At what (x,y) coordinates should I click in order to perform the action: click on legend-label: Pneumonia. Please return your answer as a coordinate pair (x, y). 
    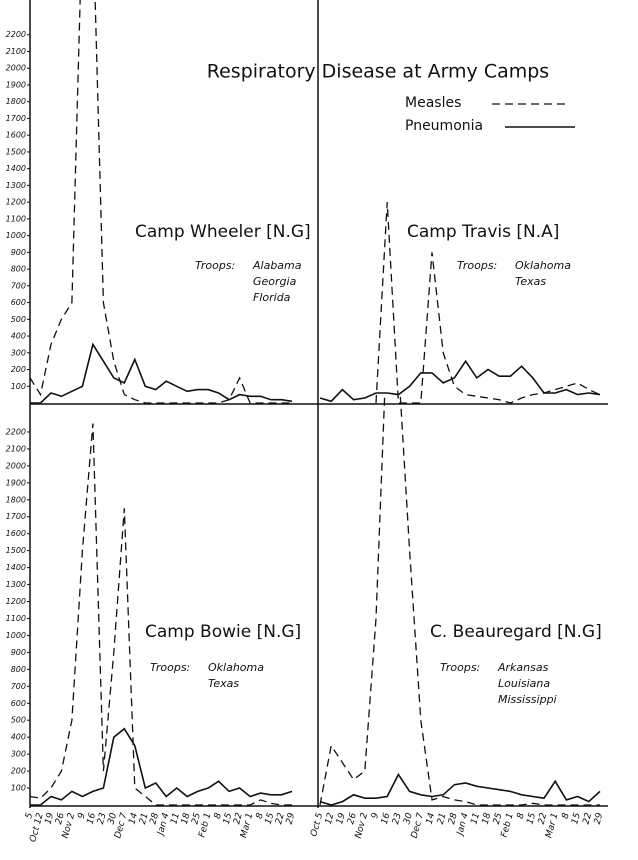
    Looking at the image, I should click on (444, 126).